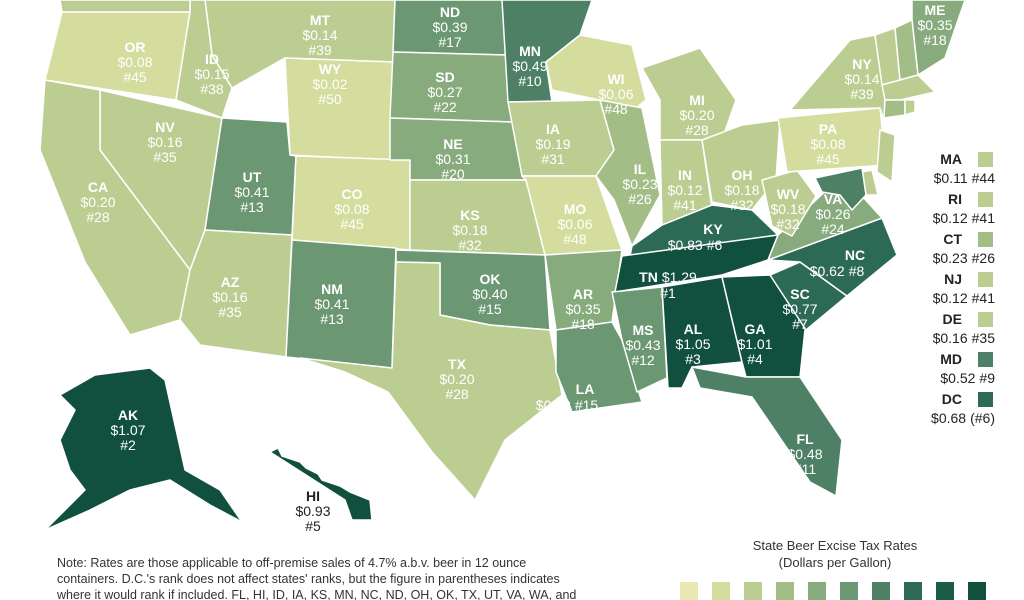 Image resolution: width=1024 pixels, height=600 pixels. I want to click on label-part: $0.08, so click(134, 62).